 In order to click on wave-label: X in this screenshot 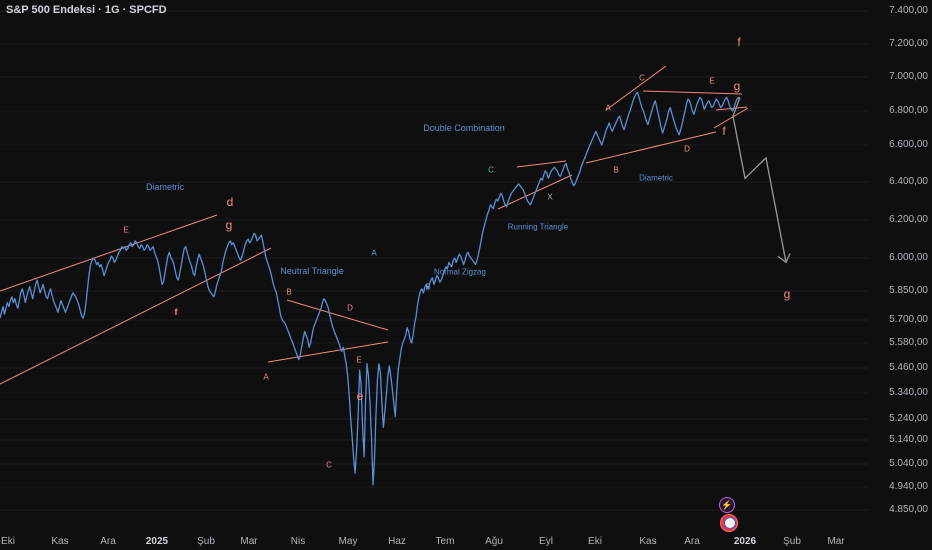, I will do `click(550, 197)`.